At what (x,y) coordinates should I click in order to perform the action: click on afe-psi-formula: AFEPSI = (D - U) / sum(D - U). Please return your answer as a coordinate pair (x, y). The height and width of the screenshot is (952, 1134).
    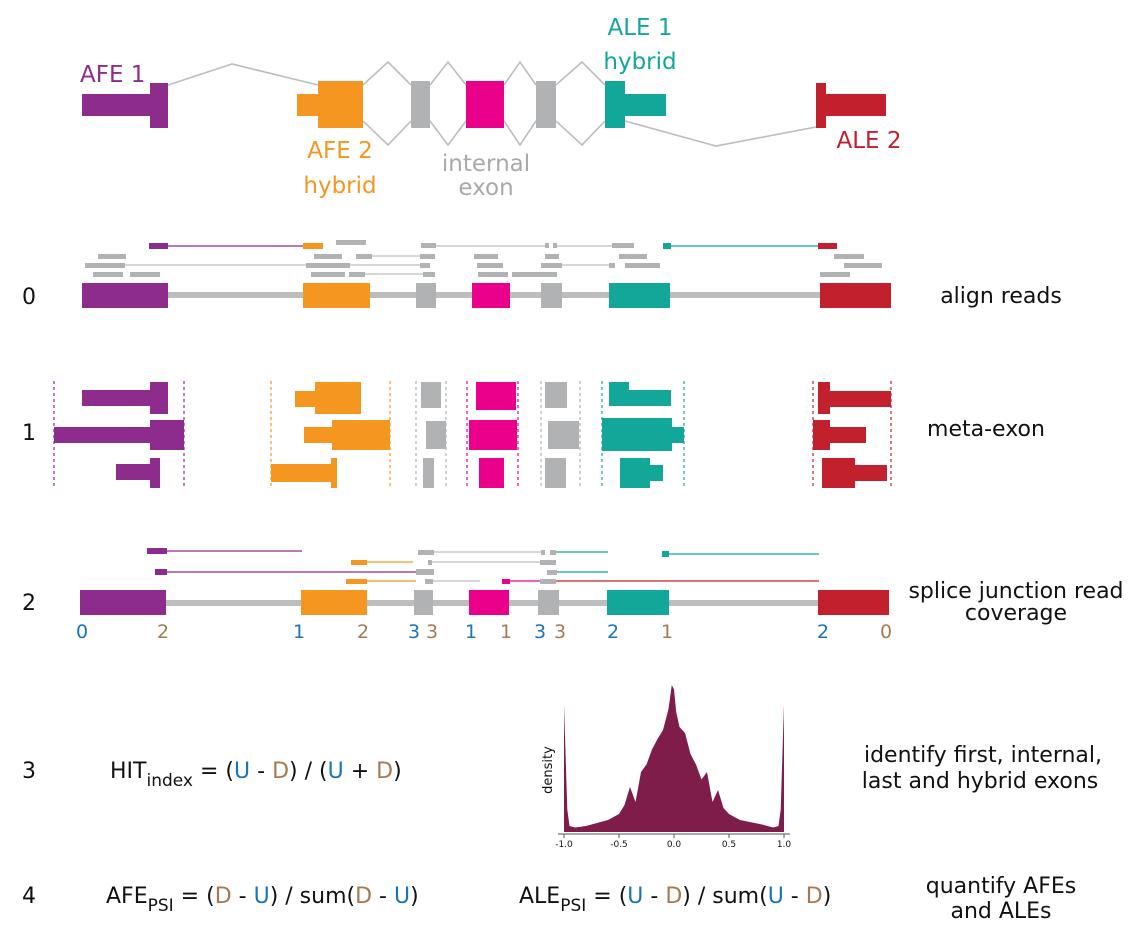
    Looking at the image, I should click on (262, 900).